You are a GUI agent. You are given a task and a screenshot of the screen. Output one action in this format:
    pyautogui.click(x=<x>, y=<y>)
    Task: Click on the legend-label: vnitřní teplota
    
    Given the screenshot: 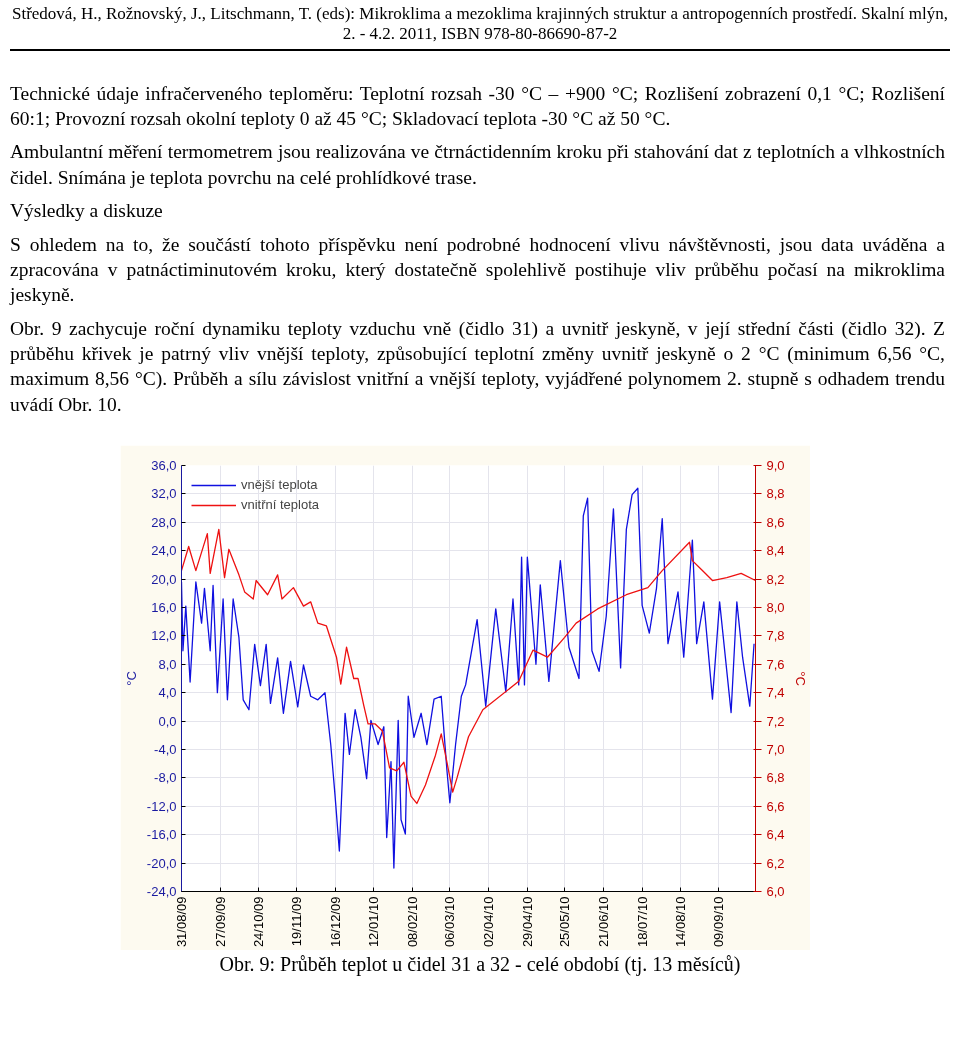 What is the action you would take?
    pyautogui.click(x=280, y=505)
    